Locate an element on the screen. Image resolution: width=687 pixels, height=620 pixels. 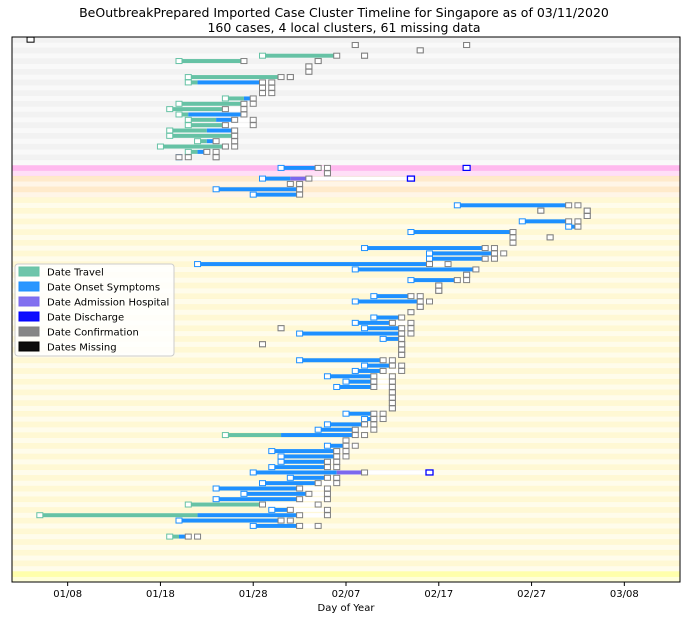
legend-label: Date Admission Hospital is located at coordinates (108, 303).